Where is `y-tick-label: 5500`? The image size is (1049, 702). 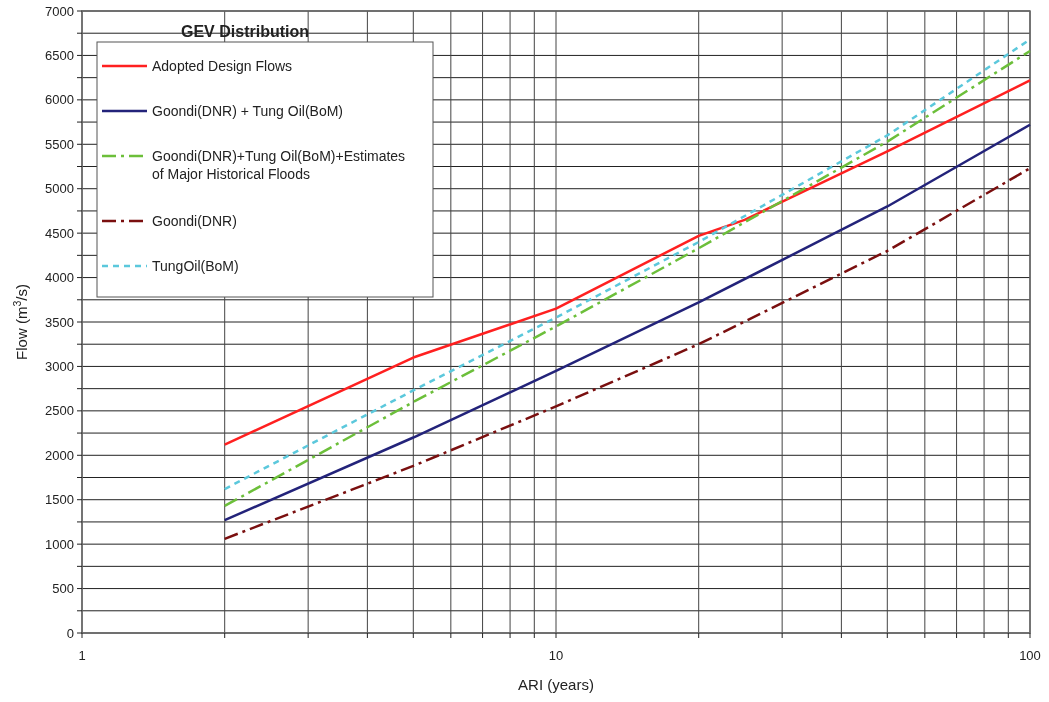 y-tick-label: 5500 is located at coordinates (59, 144).